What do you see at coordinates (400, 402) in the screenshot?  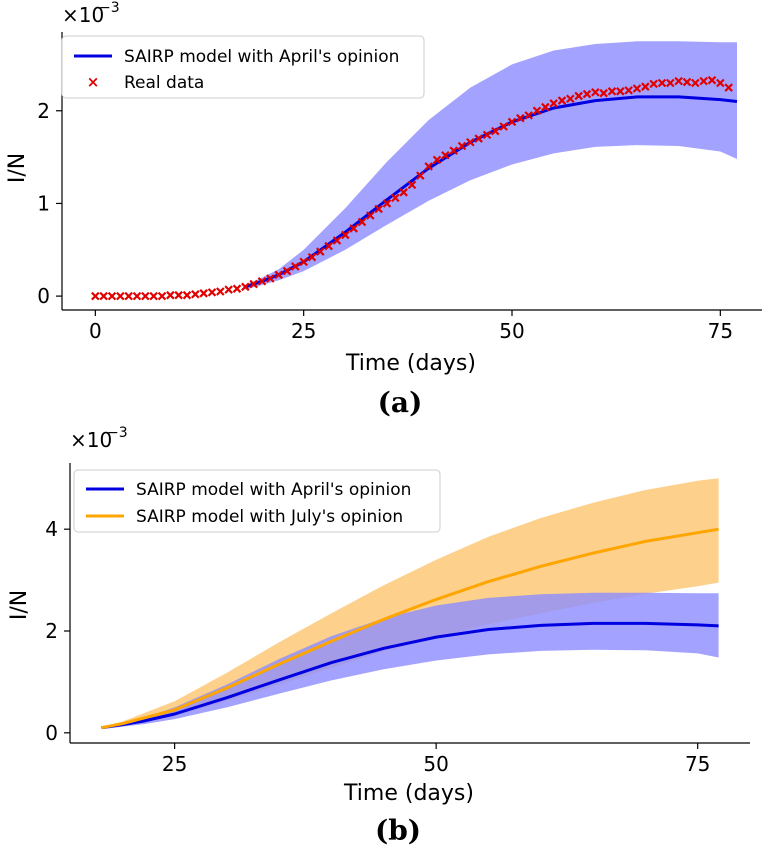 I see `panel-a-label: (a)` at bounding box center [400, 402].